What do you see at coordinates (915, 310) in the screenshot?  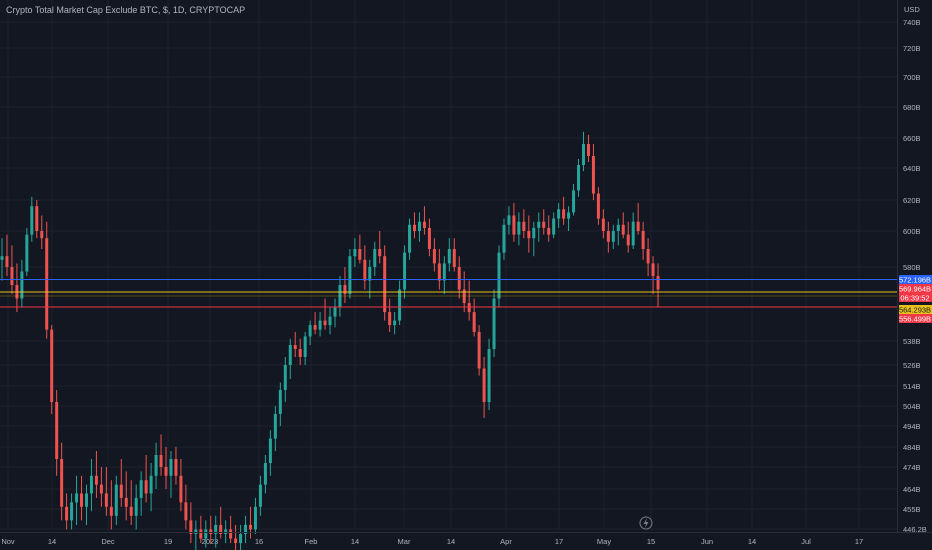 I see `price-badge-label: 564.293B` at bounding box center [915, 310].